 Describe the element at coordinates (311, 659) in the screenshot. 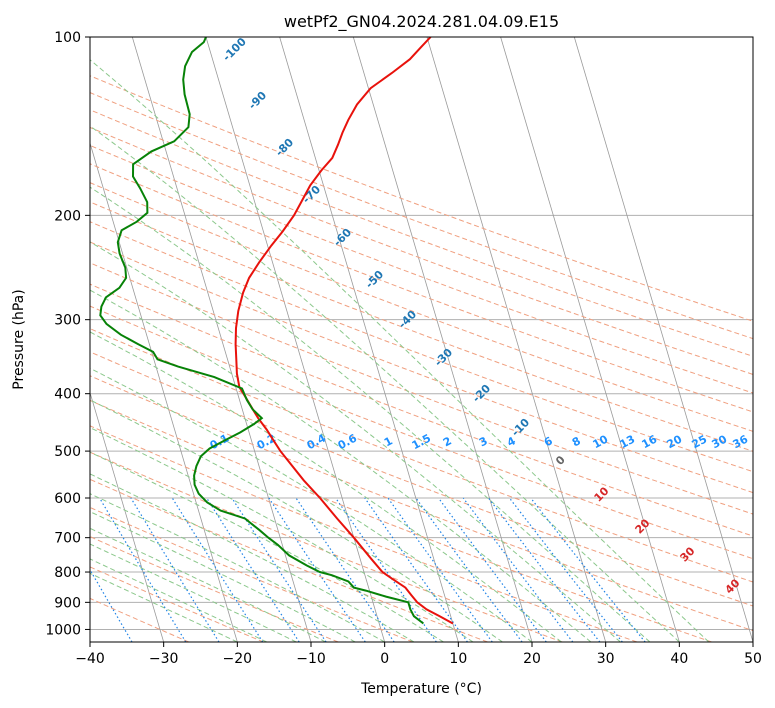

I see `x-tick-label: −10` at that location.